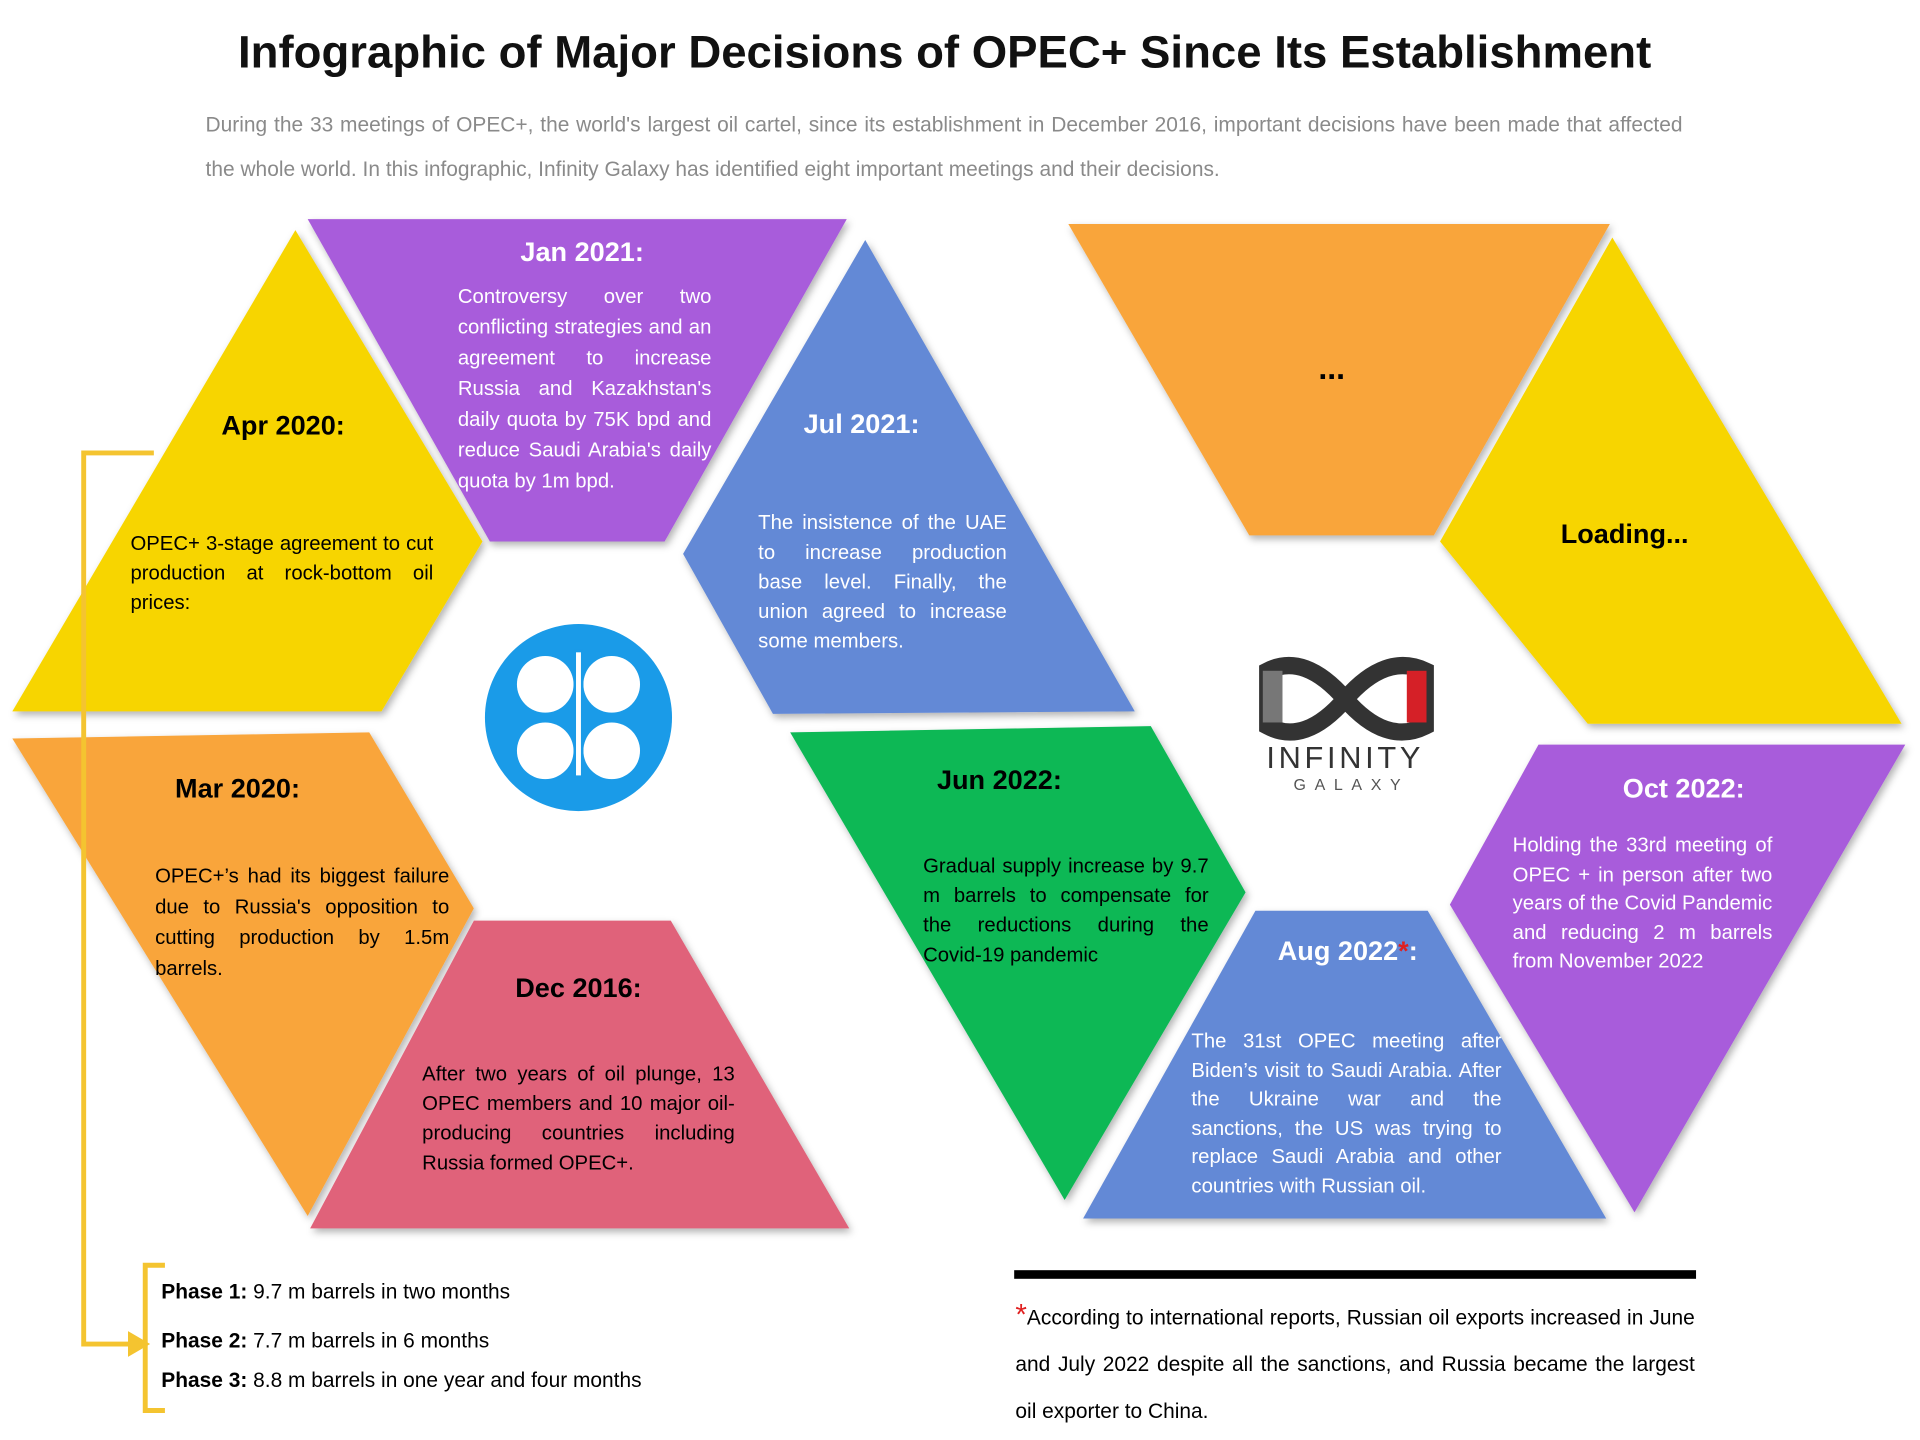 The height and width of the screenshot is (1440, 1920). What do you see at coordinates (283, 425) in the screenshot?
I see `date: Apr 2020:` at bounding box center [283, 425].